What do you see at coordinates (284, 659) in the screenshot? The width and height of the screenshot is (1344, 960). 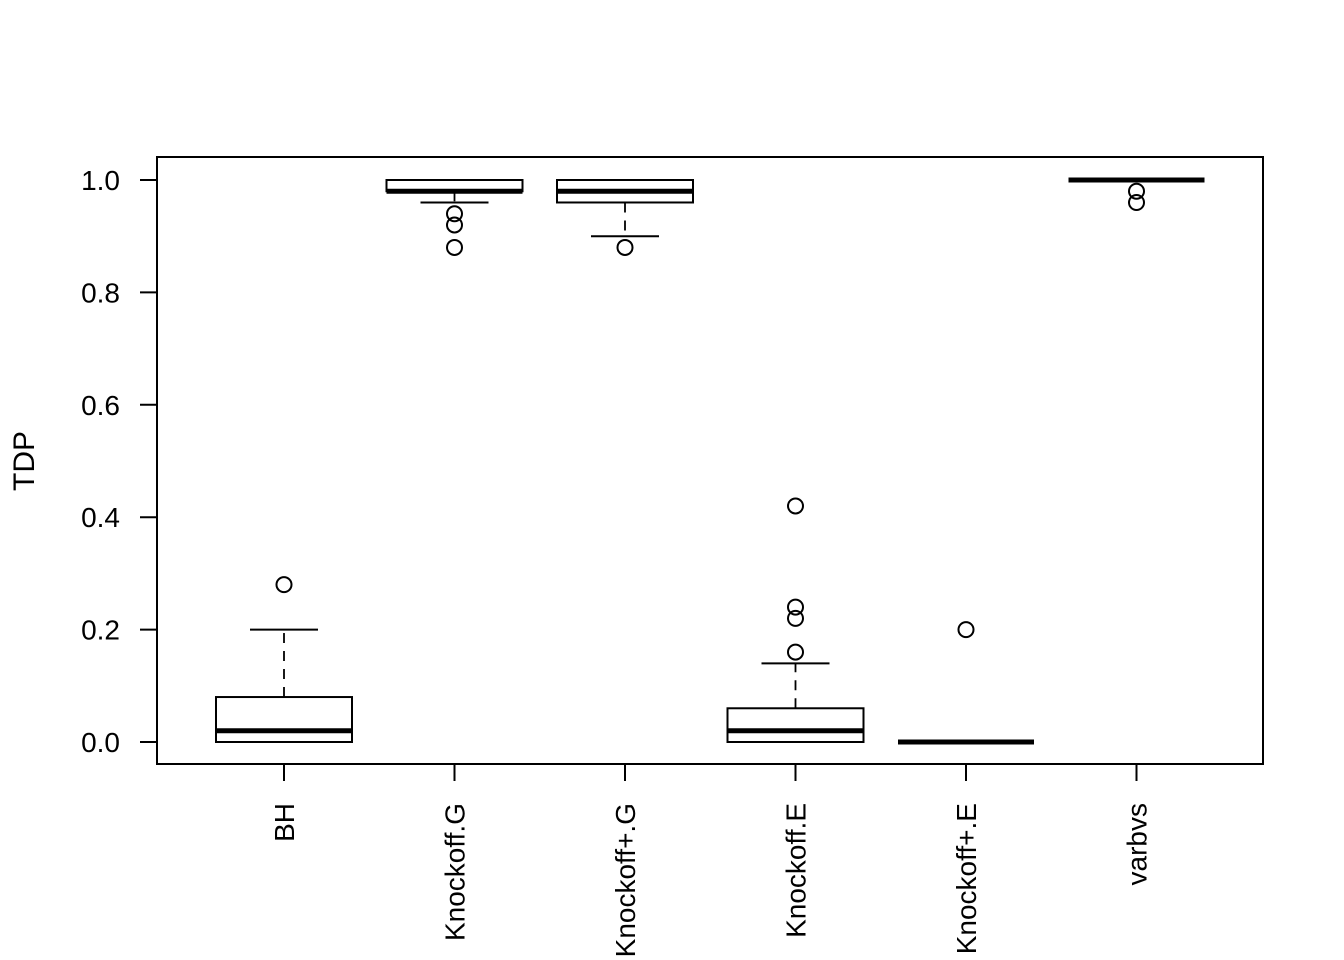 I see `box-bh` at bounding box center [284, 659].